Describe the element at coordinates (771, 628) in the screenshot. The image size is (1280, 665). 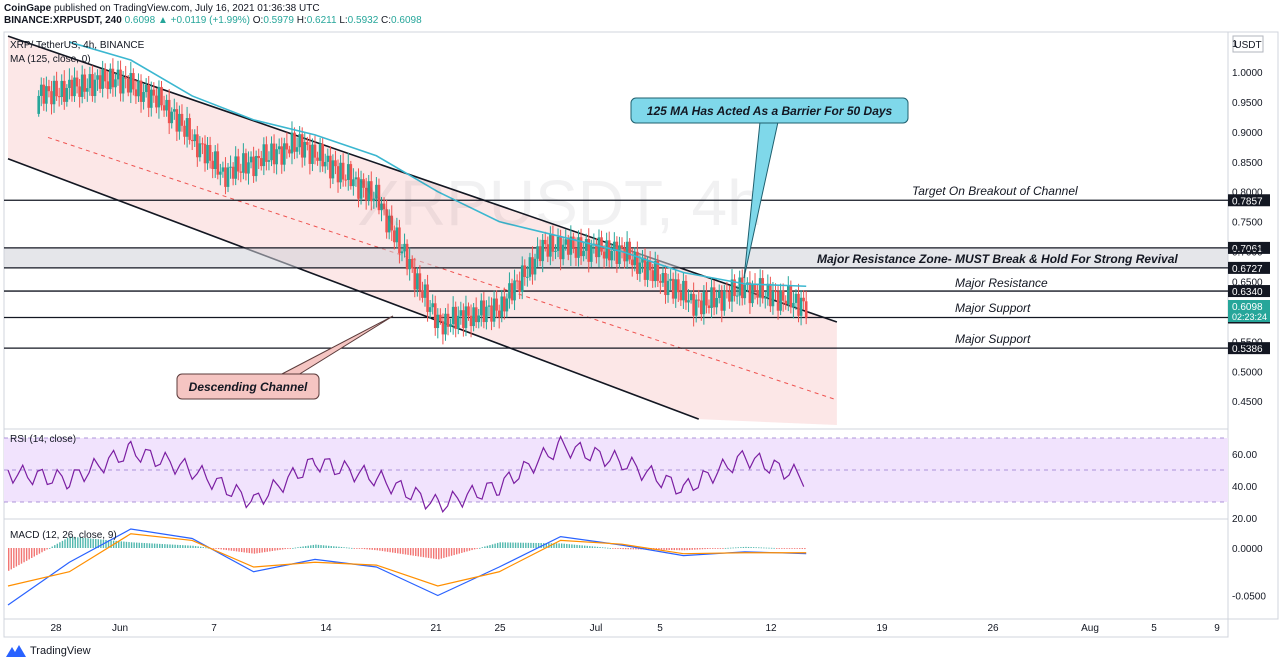
I see `time-tick-8: 12` at that location.